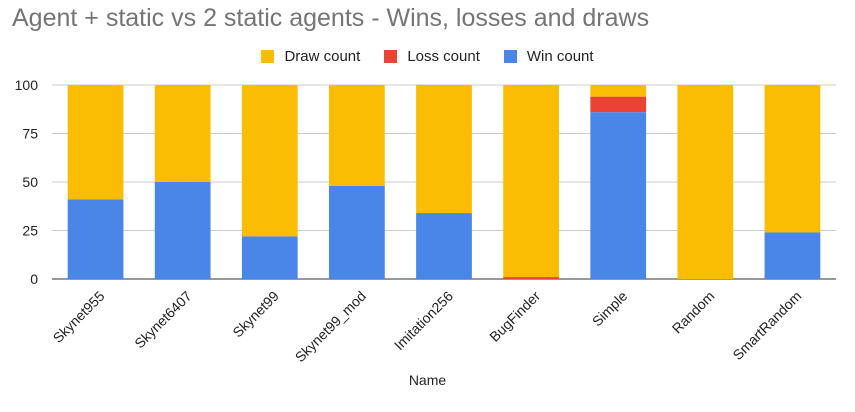 The width and height of the screenshot is (855, 412). What do you see at coordinates (330, 326) in the screenshot?
I see `x-tick-label: Skynet99_mod` at bounding box center [330, 326].